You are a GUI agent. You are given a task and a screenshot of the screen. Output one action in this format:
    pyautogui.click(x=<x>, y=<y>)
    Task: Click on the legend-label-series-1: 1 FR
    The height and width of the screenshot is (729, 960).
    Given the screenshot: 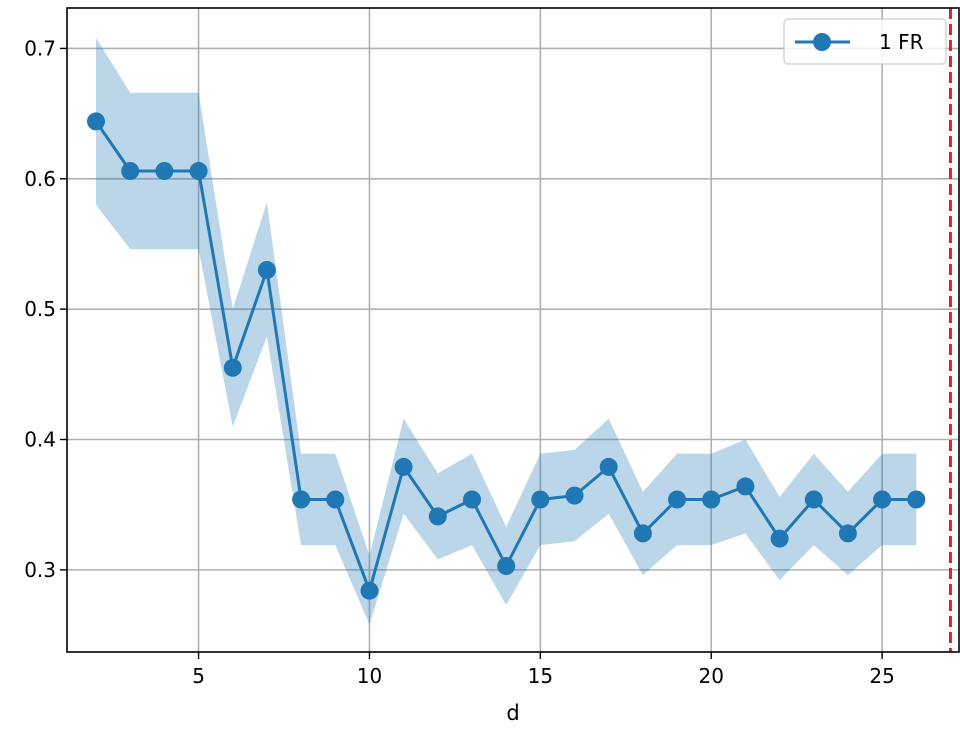 What is the action you would take?
    pyautogui.click(x=901, y=42)
    